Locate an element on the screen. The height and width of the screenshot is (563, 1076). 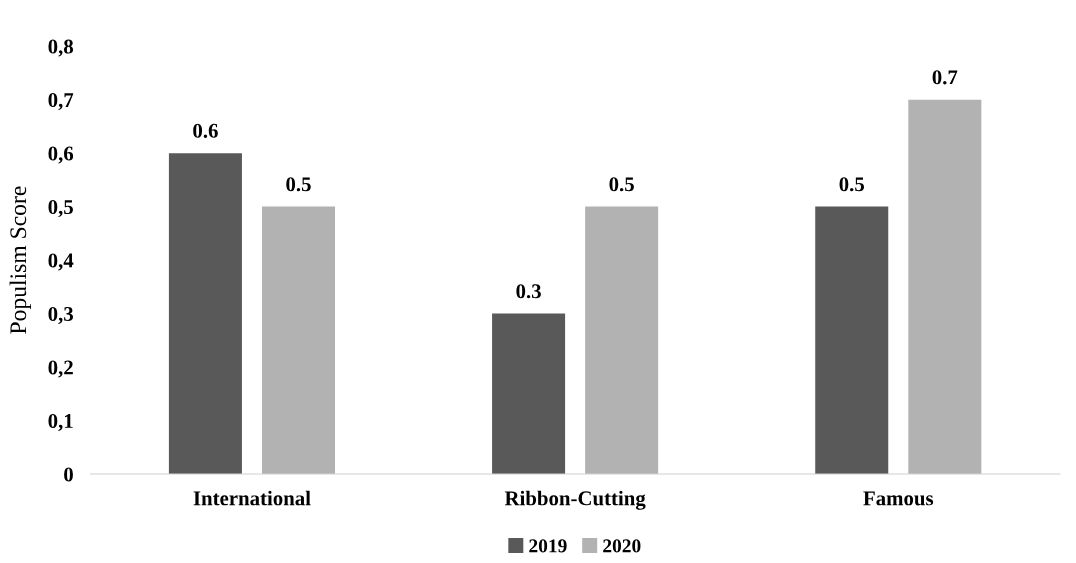
legend-label: 2019 is located at coordinates (548, 546).